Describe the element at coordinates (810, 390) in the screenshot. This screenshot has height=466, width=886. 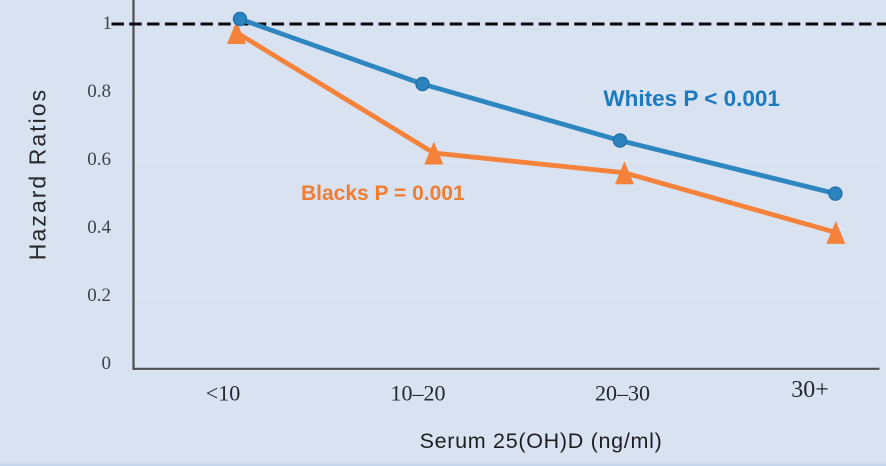
I see `svg-text: 30+` at that location.